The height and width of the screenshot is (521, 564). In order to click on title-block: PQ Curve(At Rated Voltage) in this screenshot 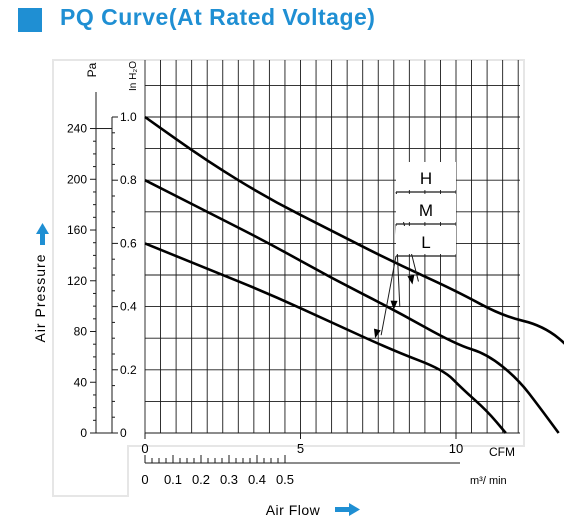, I will do `click(282, 20)`.